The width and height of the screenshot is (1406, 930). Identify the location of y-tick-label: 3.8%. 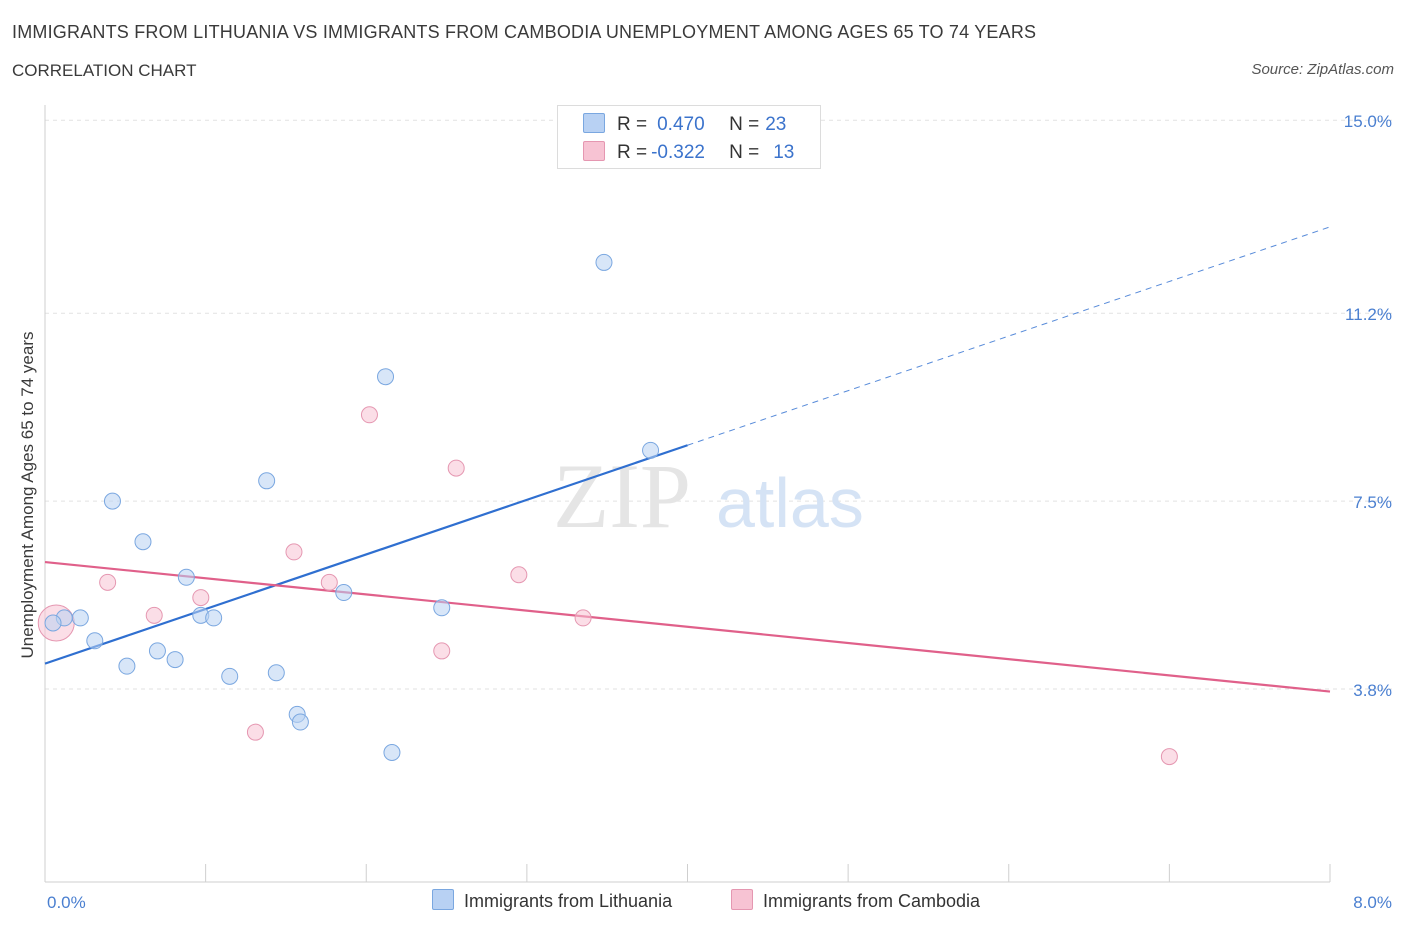
(1372, 690).